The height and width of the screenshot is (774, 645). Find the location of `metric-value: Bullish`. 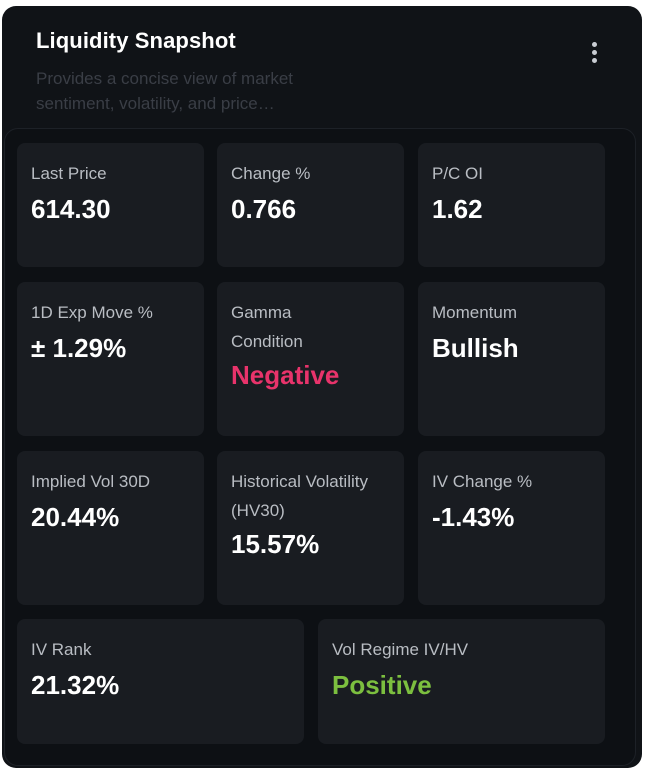

metric-value: Bullish is located at coordinates (475, 348).